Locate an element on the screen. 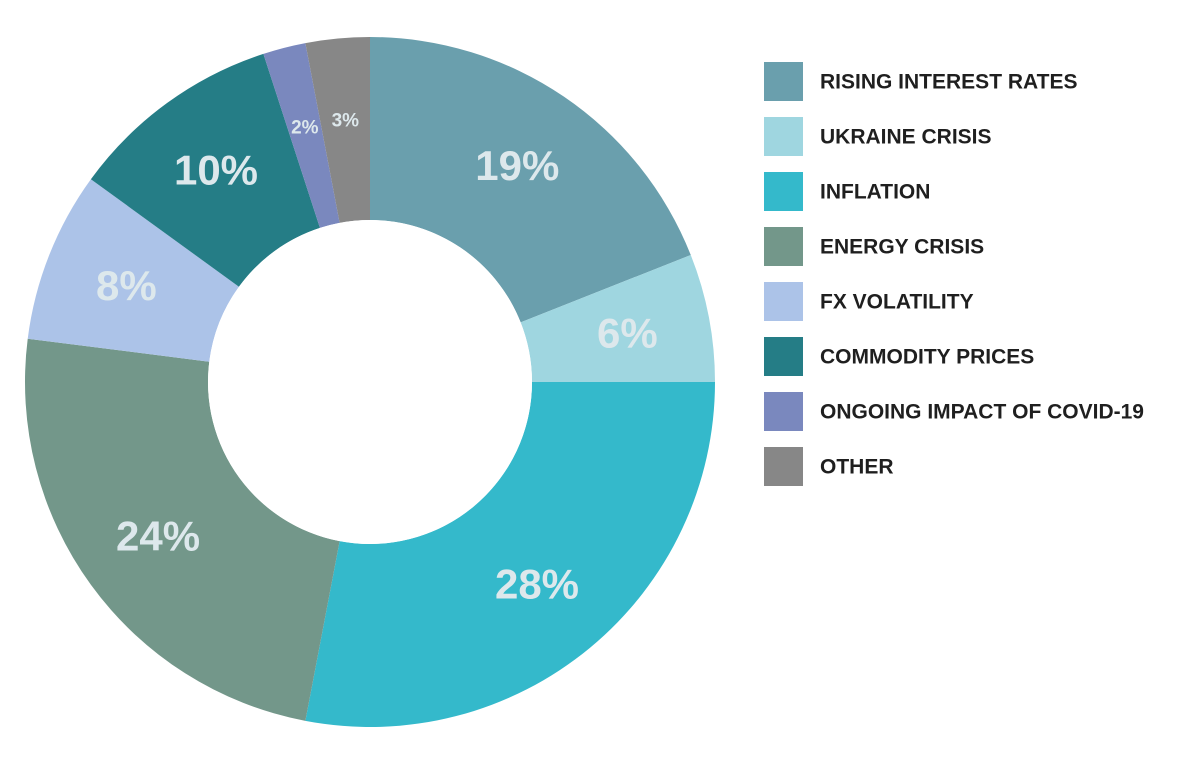 This screenshot has width=1200, height=762. legend-swatch-energy-crisis is located at coordinates (783, 246).